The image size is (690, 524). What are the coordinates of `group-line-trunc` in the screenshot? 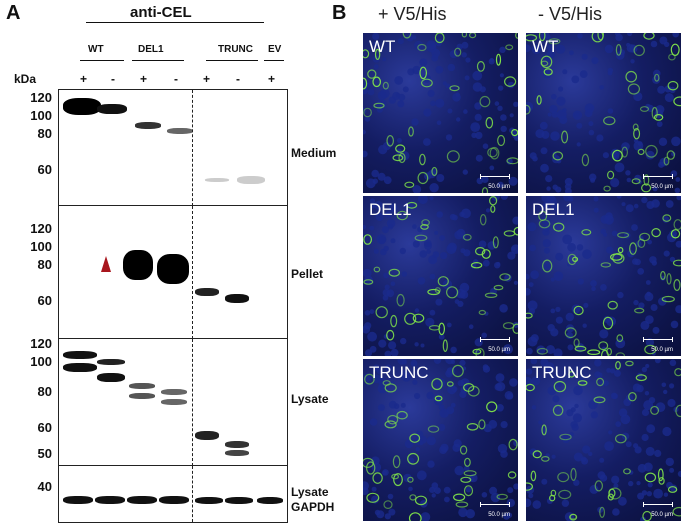 It's located at (232, 60).